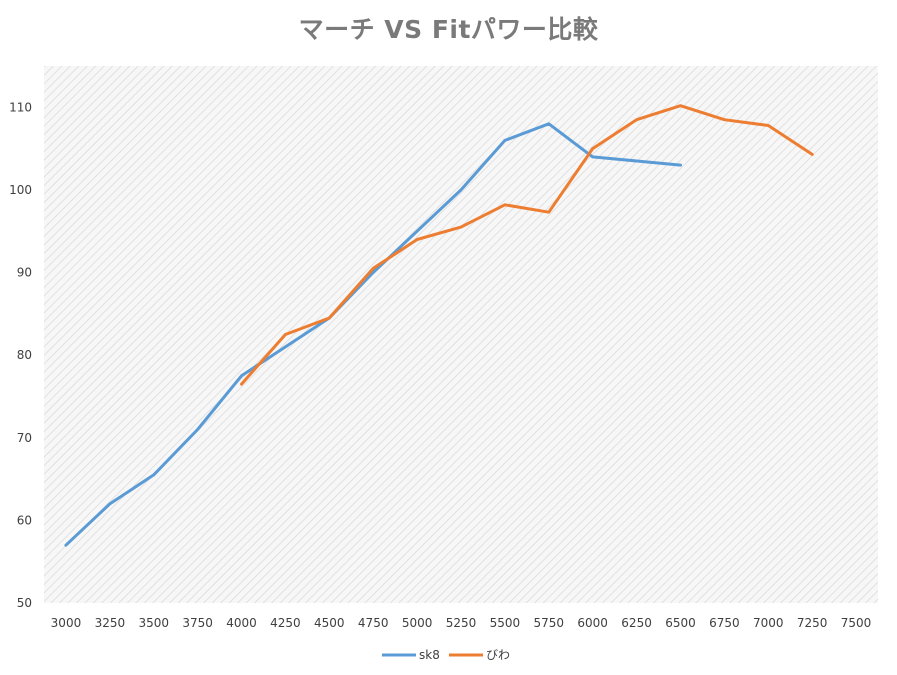  What do you see at coordinates (429, 655) in the screenshot?
I see `legend-label-1: sk8` at bounding box center [429, 655].